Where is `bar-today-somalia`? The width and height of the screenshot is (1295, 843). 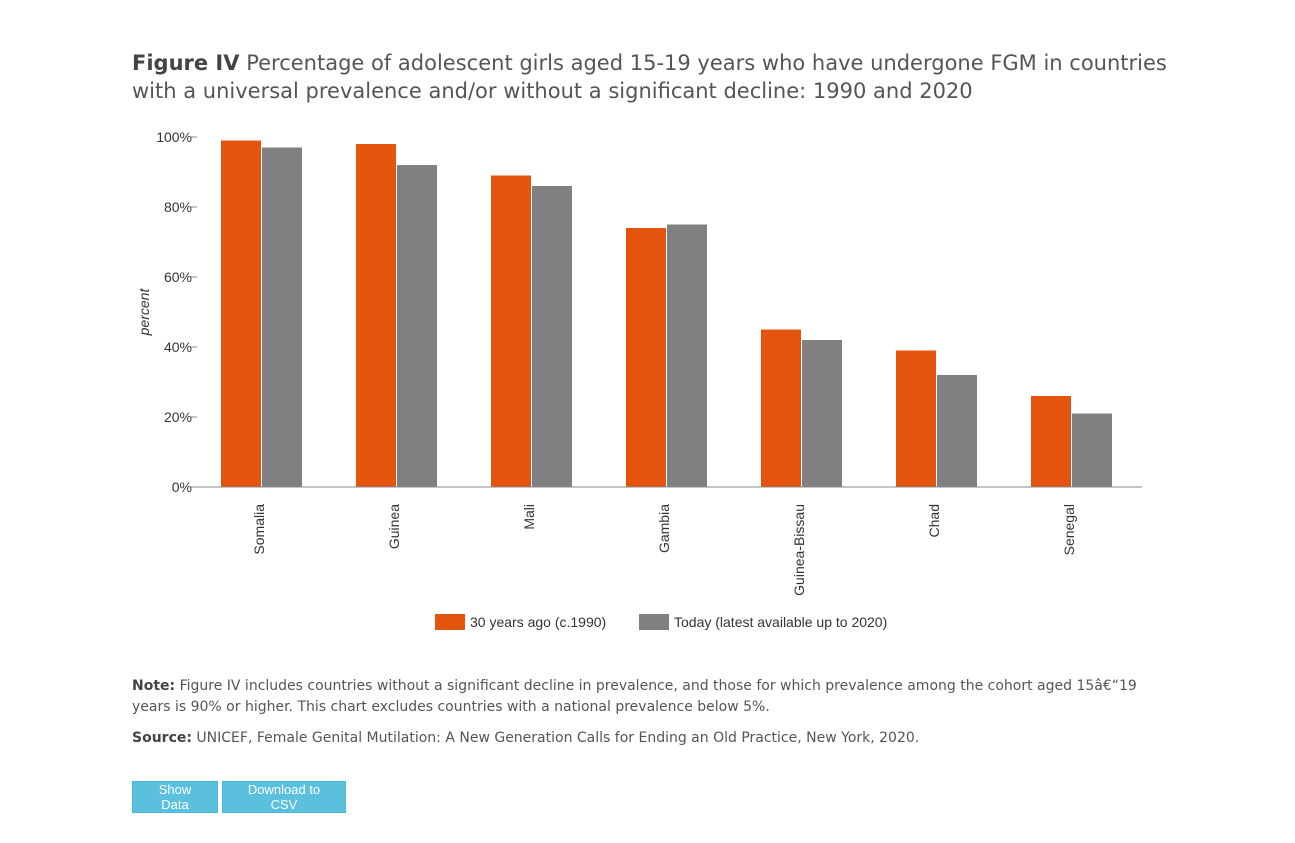 bar-today-somalia is located at coordinates (282, 317).